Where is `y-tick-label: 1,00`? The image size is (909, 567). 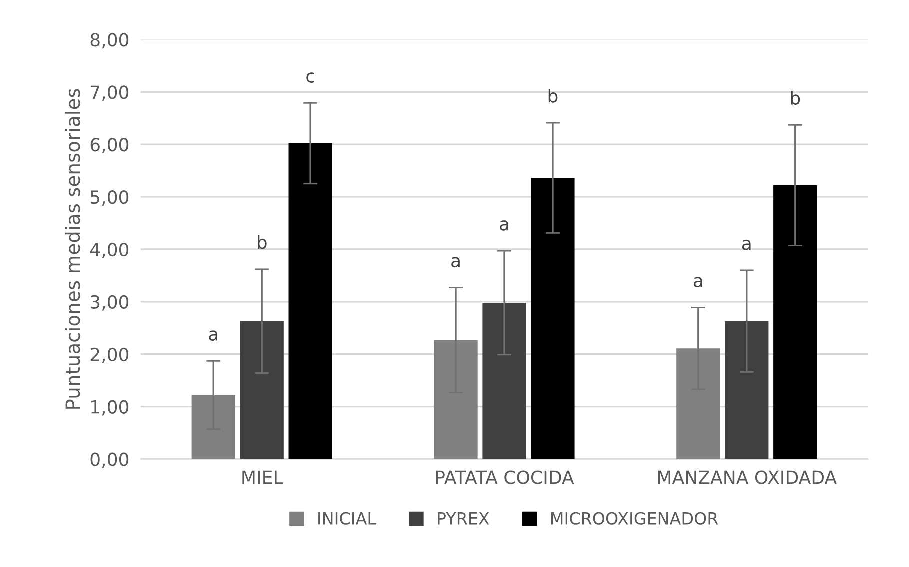
y-tick-label: 1,00 is located at coordinates (110, 408).